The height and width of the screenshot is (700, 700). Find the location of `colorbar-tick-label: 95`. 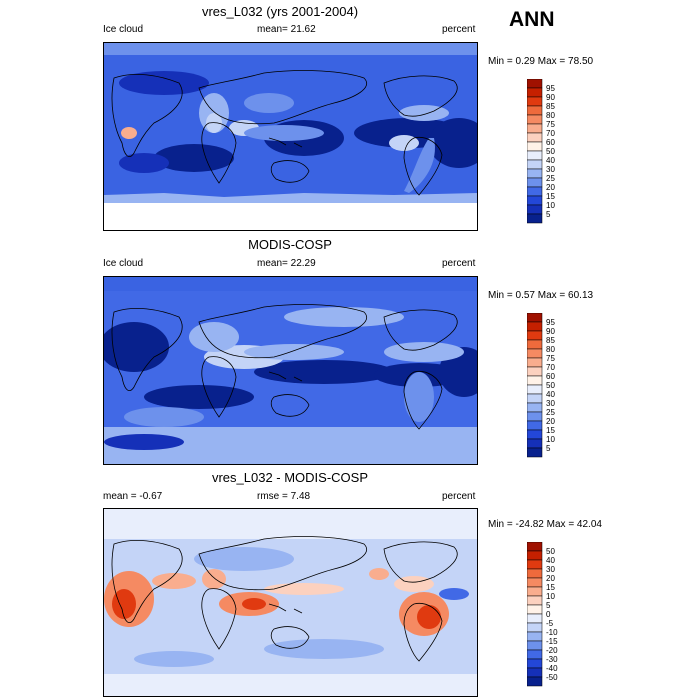

colorbar-tick-label: 95 is located at coordinates (550, 88).